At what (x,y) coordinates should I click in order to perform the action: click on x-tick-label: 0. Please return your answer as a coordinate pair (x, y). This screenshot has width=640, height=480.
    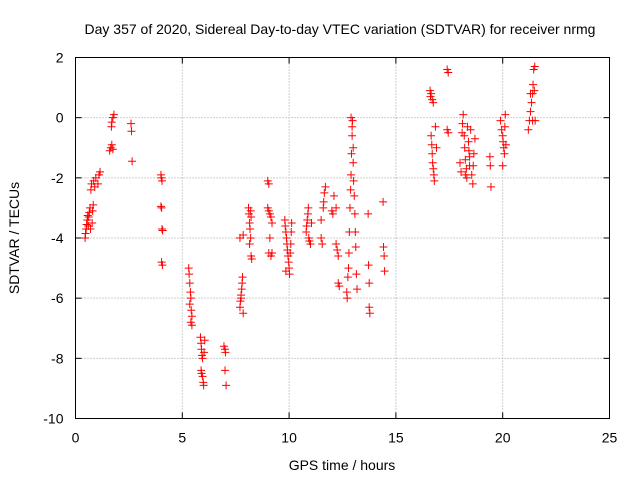
    Looking at the image, I should click on (76, 438).